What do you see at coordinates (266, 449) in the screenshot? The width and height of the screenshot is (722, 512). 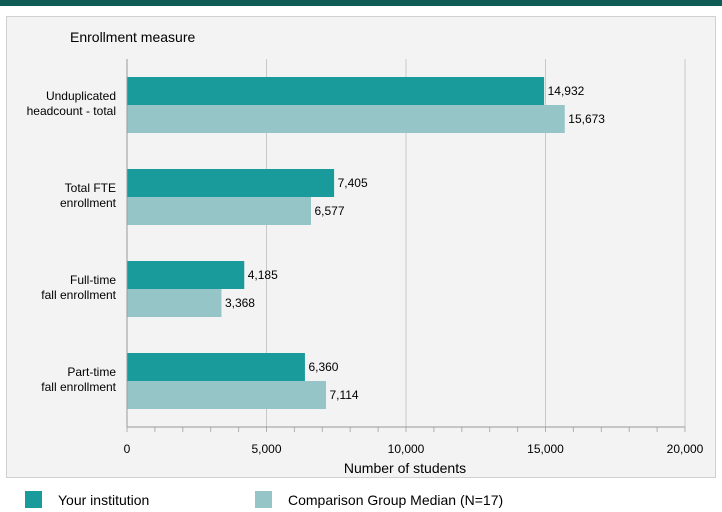 I see `x-tick-label: 5,000` at bounding box center [266, 449].